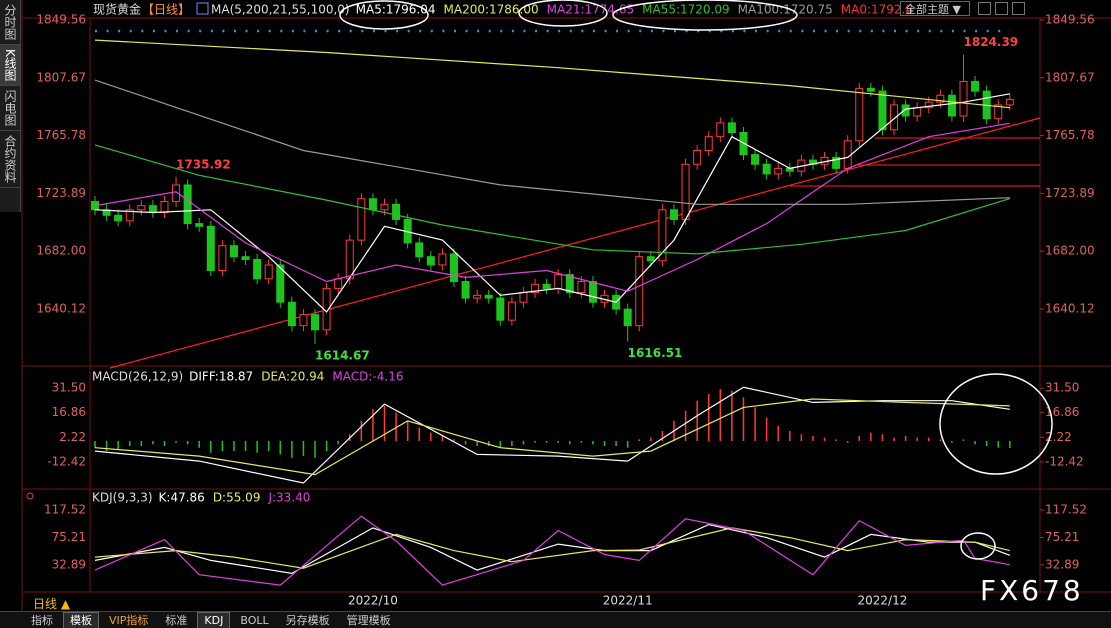  What do you see at coordinates (69, 537) in the screenshot?
I see `y-tick-label: 75.21` at bounding box center [69, 537].